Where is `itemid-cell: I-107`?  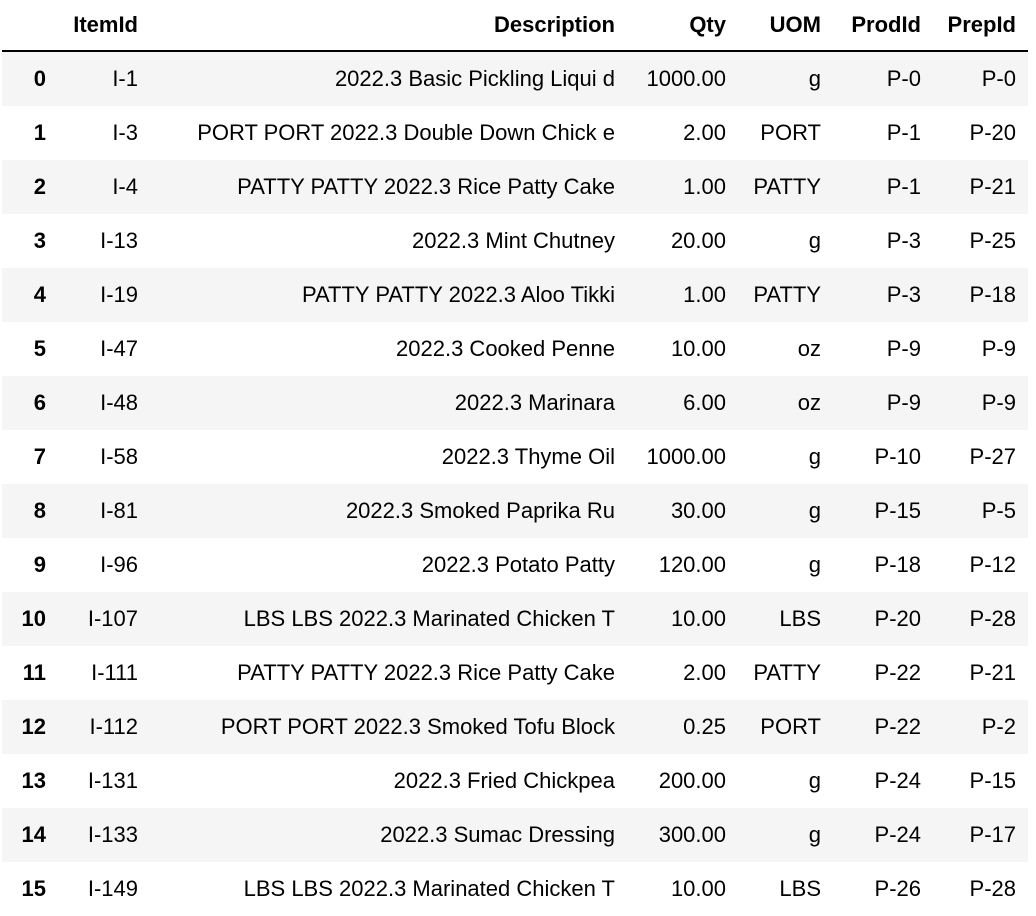 itemid-cell: I-107 is located at coordinates (112, 618).